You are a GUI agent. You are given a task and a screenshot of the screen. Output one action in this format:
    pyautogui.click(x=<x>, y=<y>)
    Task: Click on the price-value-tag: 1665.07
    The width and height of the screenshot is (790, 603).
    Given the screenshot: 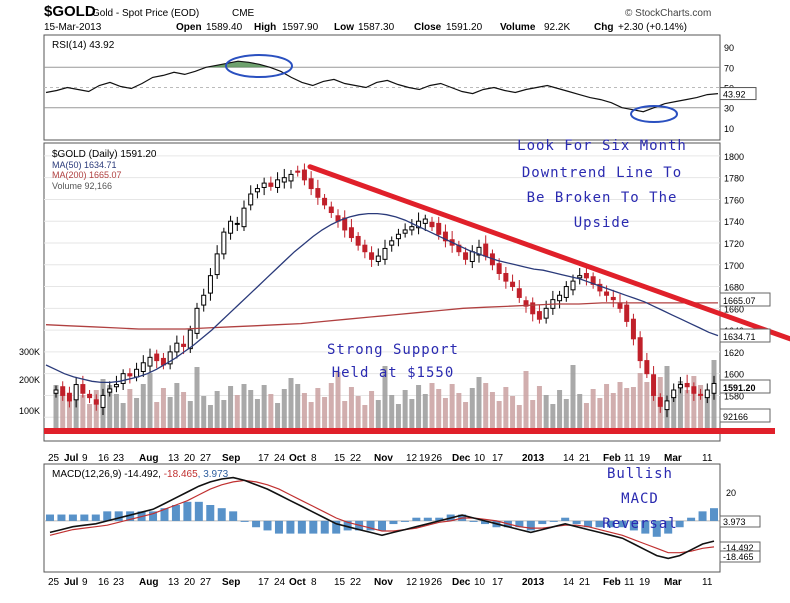 What is the action you would take?
    pyautogui.click(x=745, y=299)
    